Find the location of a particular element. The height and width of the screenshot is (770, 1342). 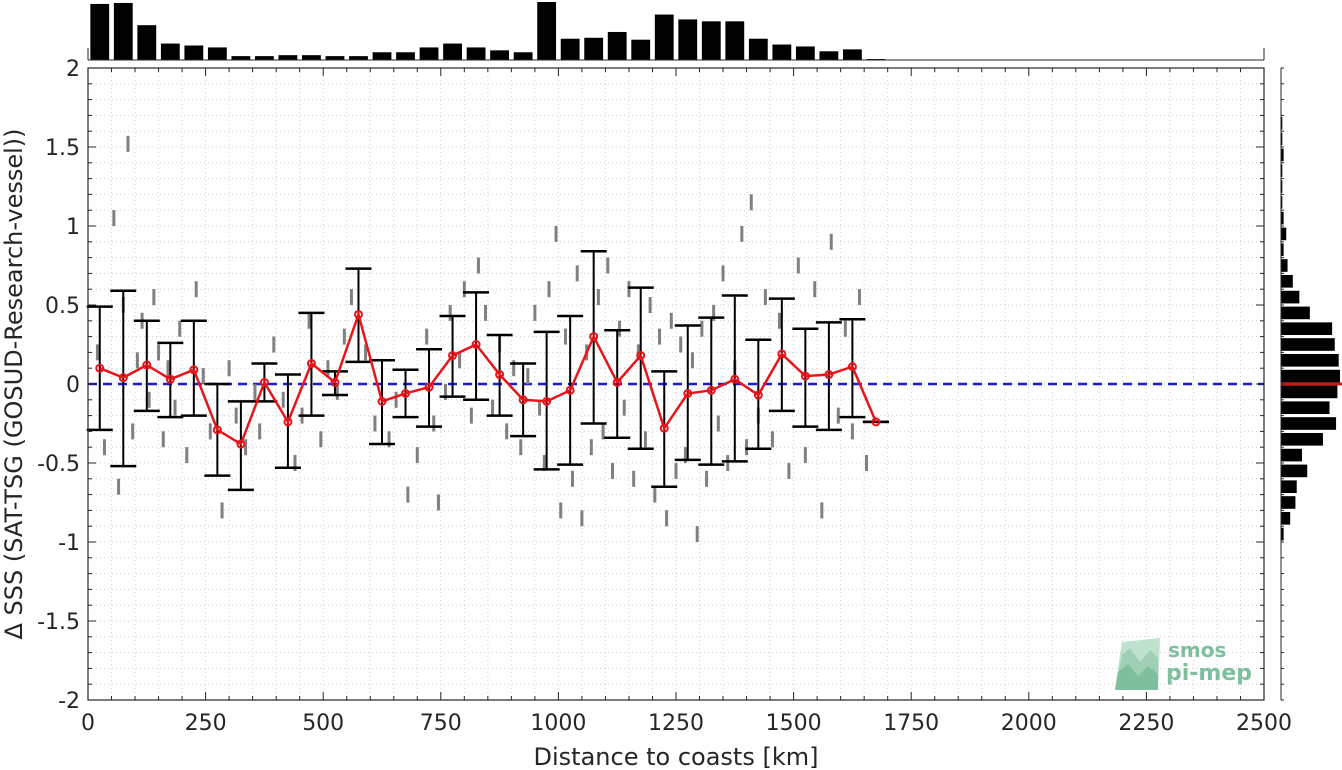

smos-pi-mep-logo: smos pi-mep is located at coordinates (1183, 664).